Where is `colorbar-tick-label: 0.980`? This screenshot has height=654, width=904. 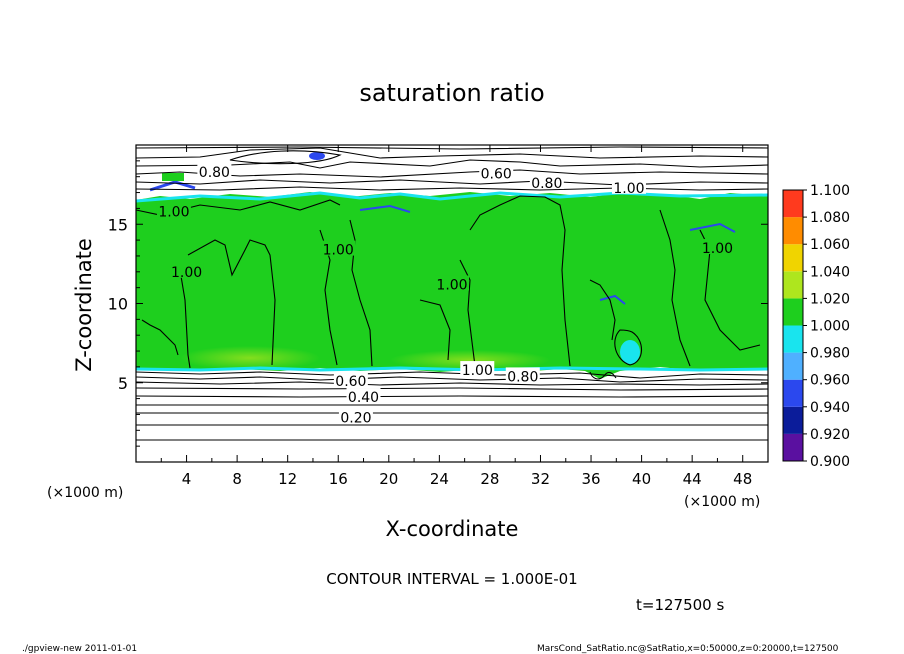 colorbar-tick-label: 0.980 is located at coordinates (830, 354).